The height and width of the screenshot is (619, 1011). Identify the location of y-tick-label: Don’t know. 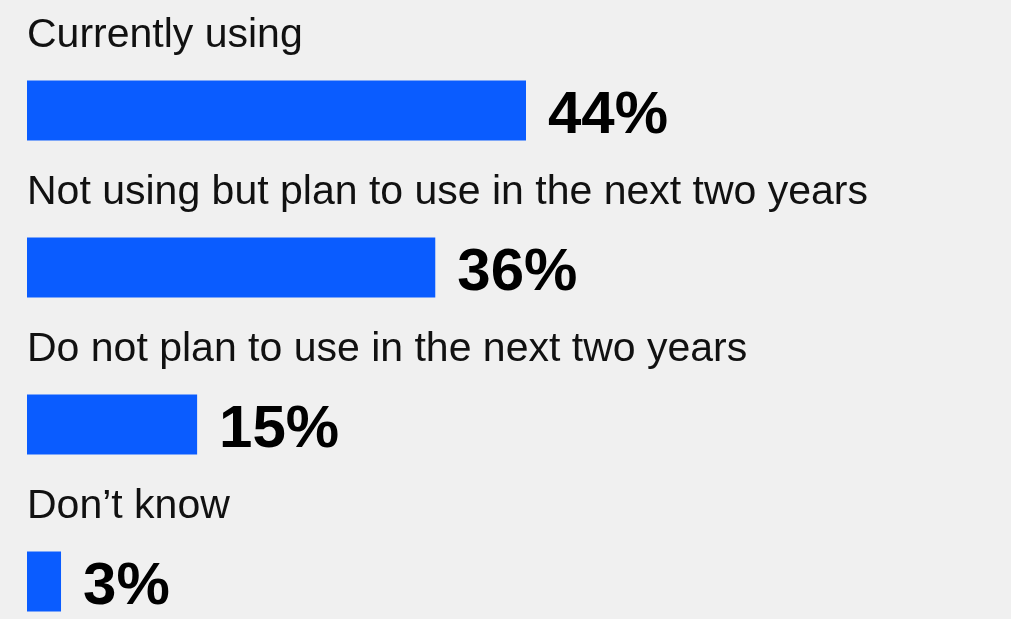
(129, 503).